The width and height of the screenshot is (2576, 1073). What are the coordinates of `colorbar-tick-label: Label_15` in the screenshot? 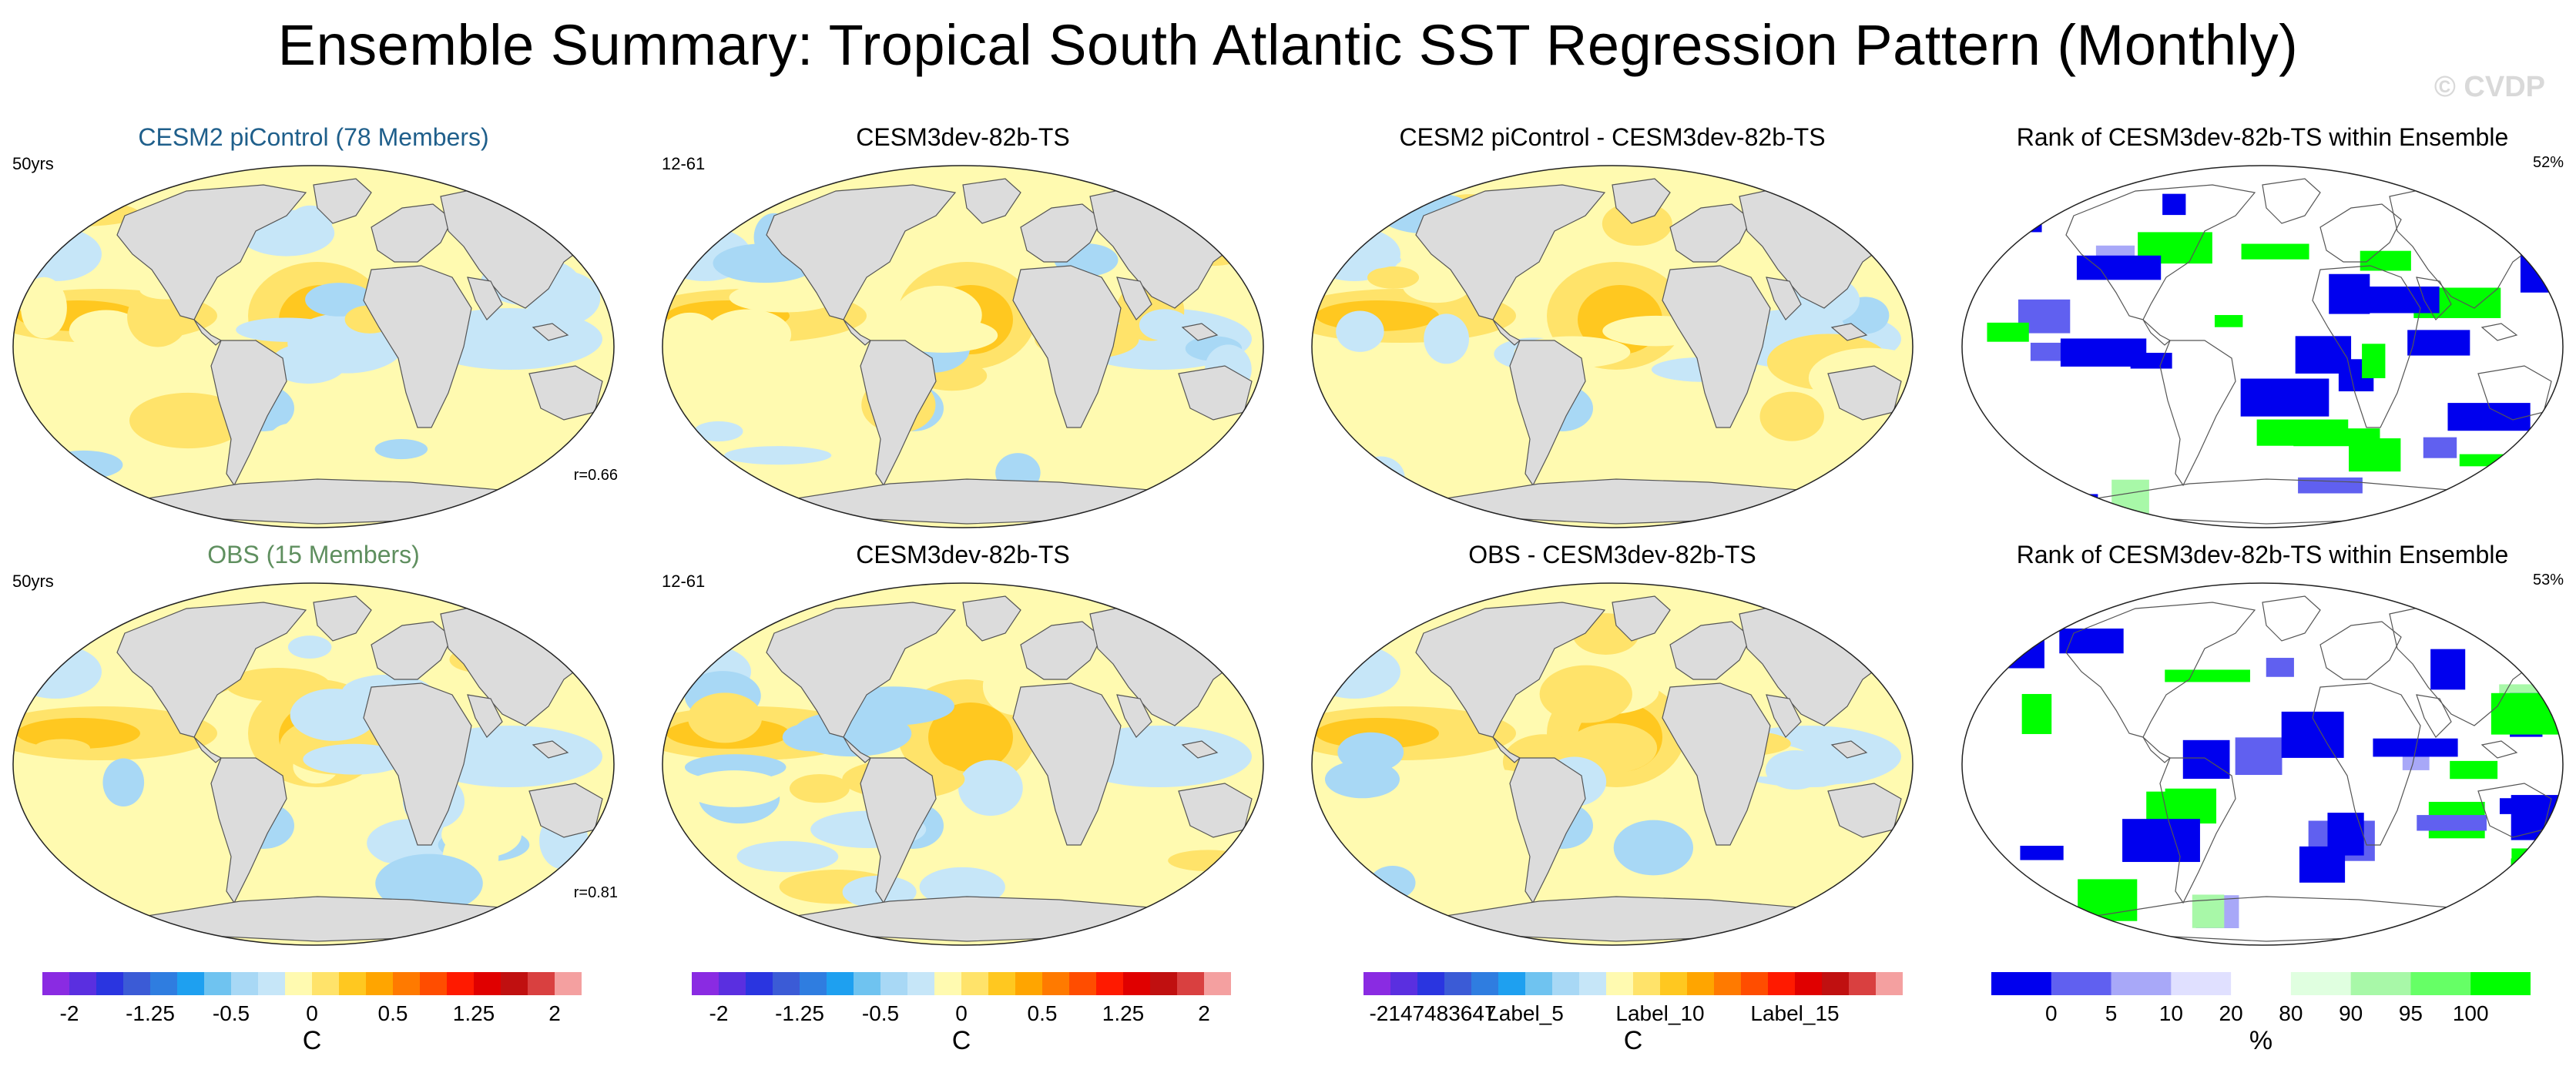 It's located at (1795, 1013).